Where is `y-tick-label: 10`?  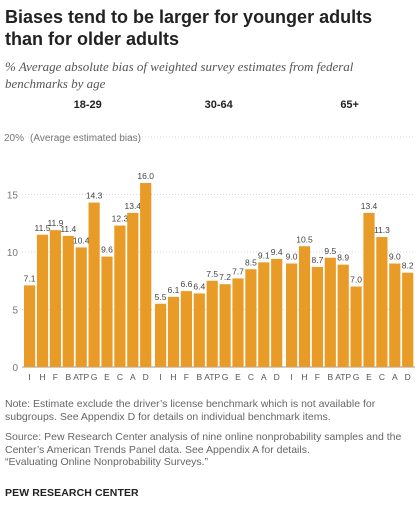
y-tick-label: 10 is located at coordinates (13, 253).